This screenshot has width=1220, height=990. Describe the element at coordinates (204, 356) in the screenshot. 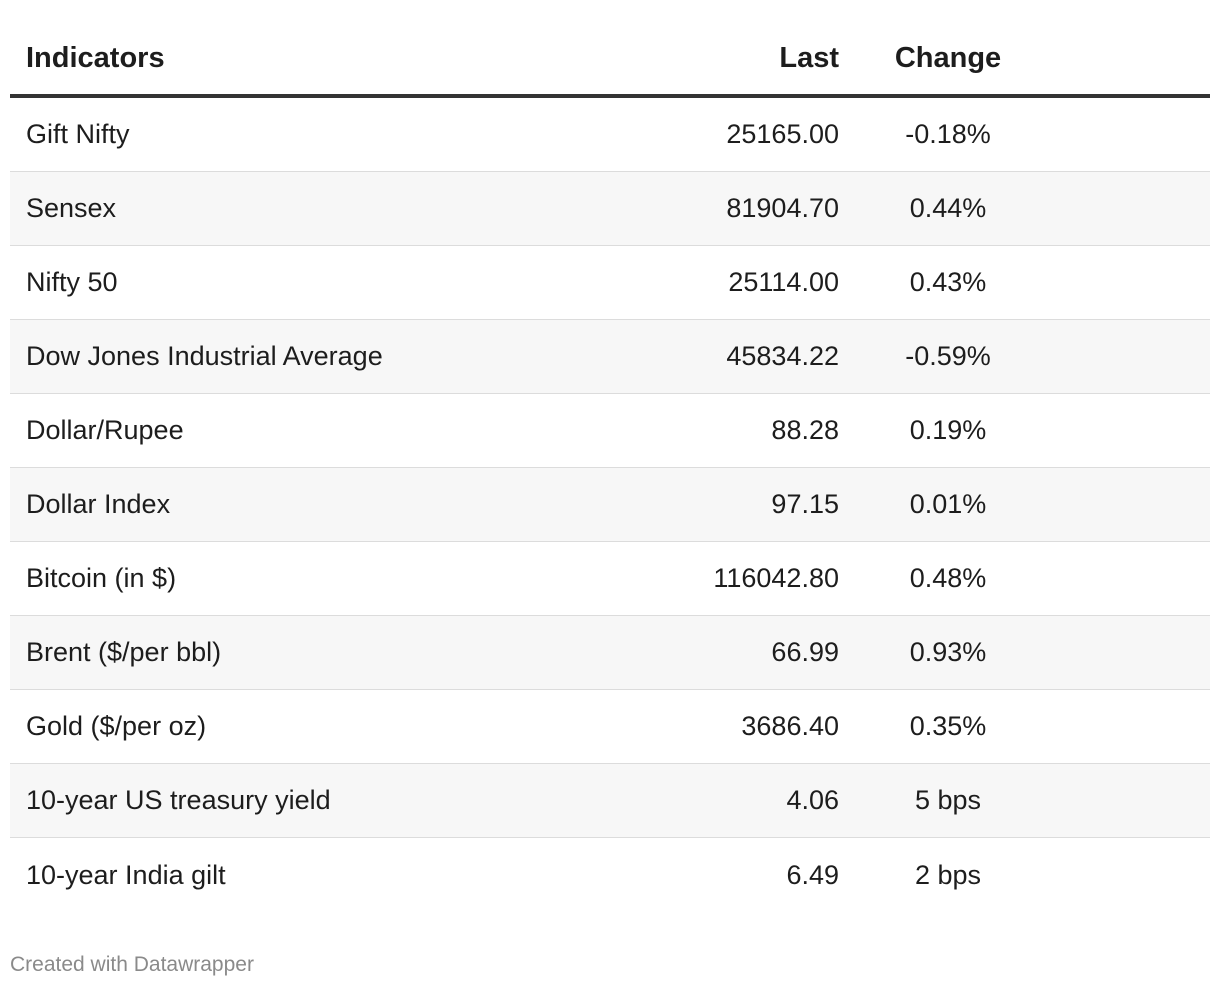

I see `indicator-cell: Dow Jones Industrial Average` at that location.